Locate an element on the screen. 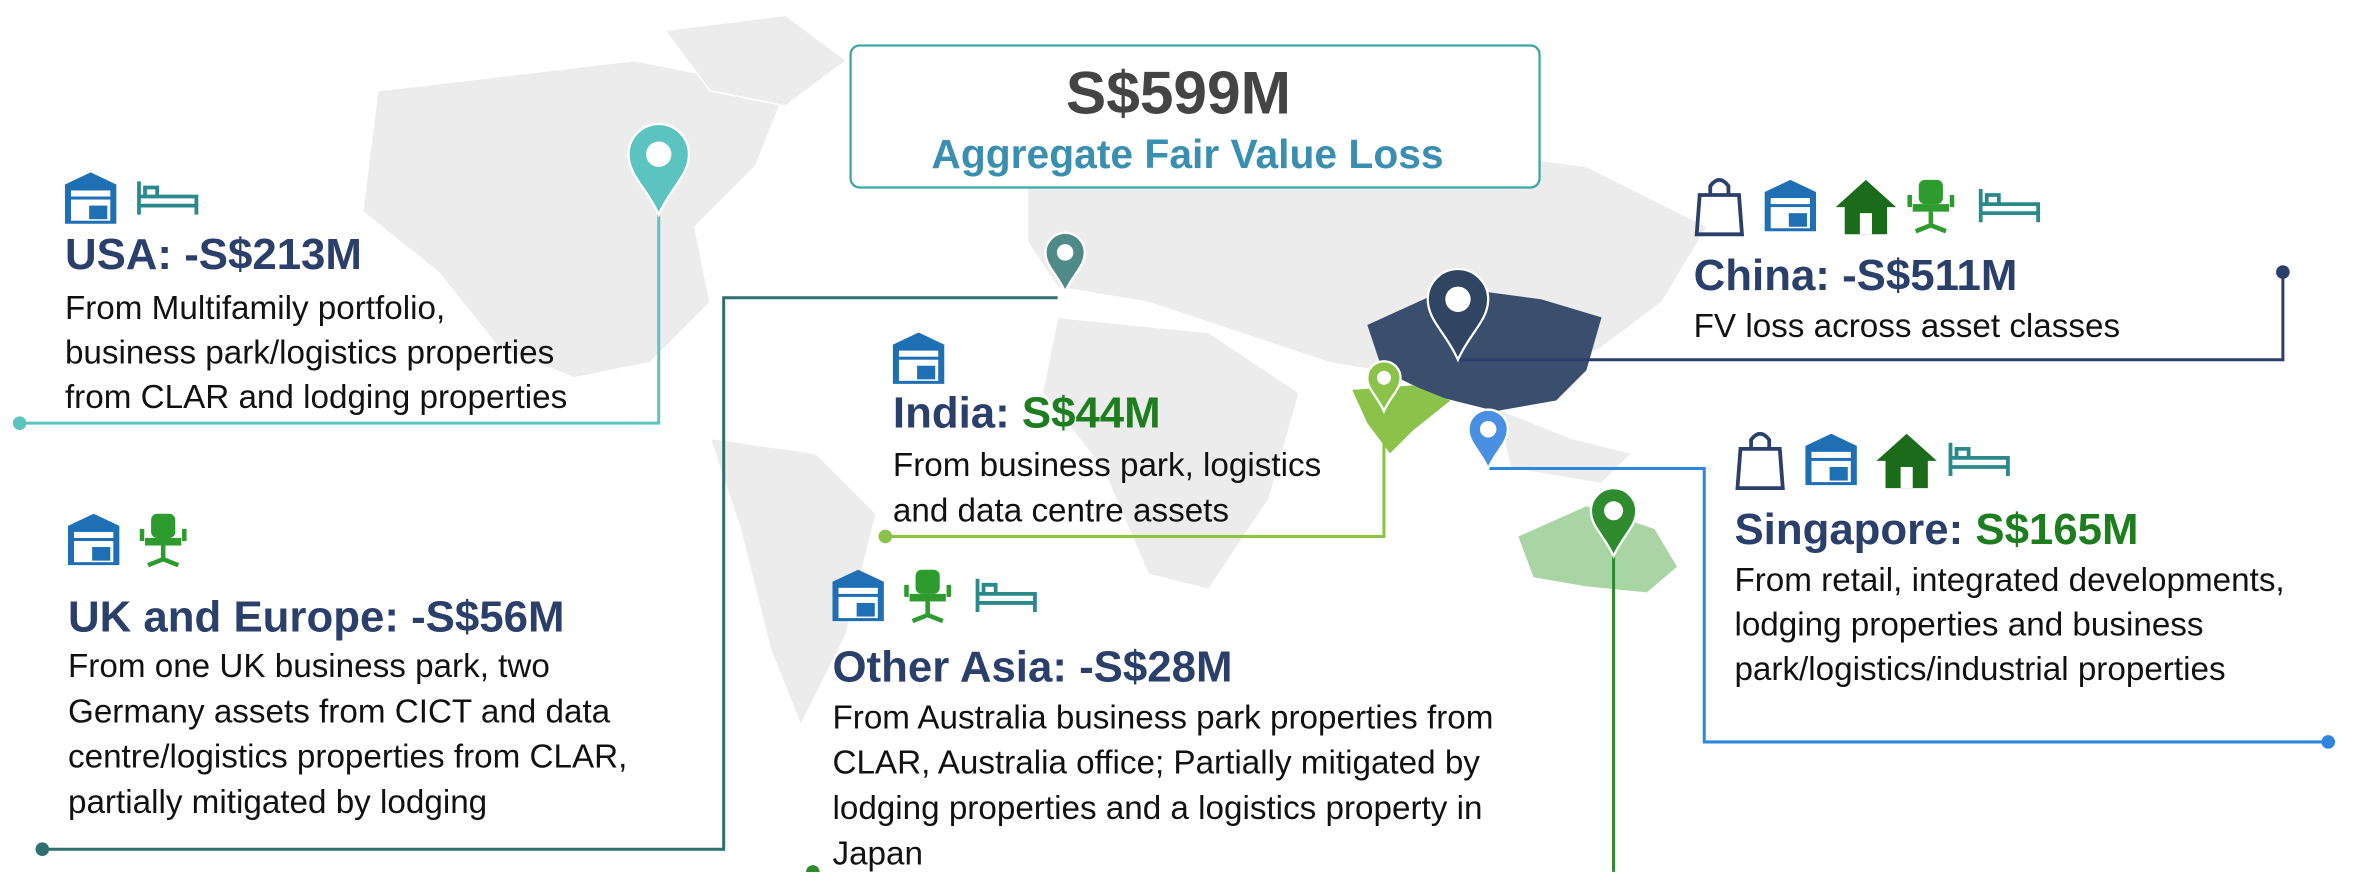 The image size is (2369, 872). region-description: centre/logistics properties from CLAR, is located at coordinates (347, 757).